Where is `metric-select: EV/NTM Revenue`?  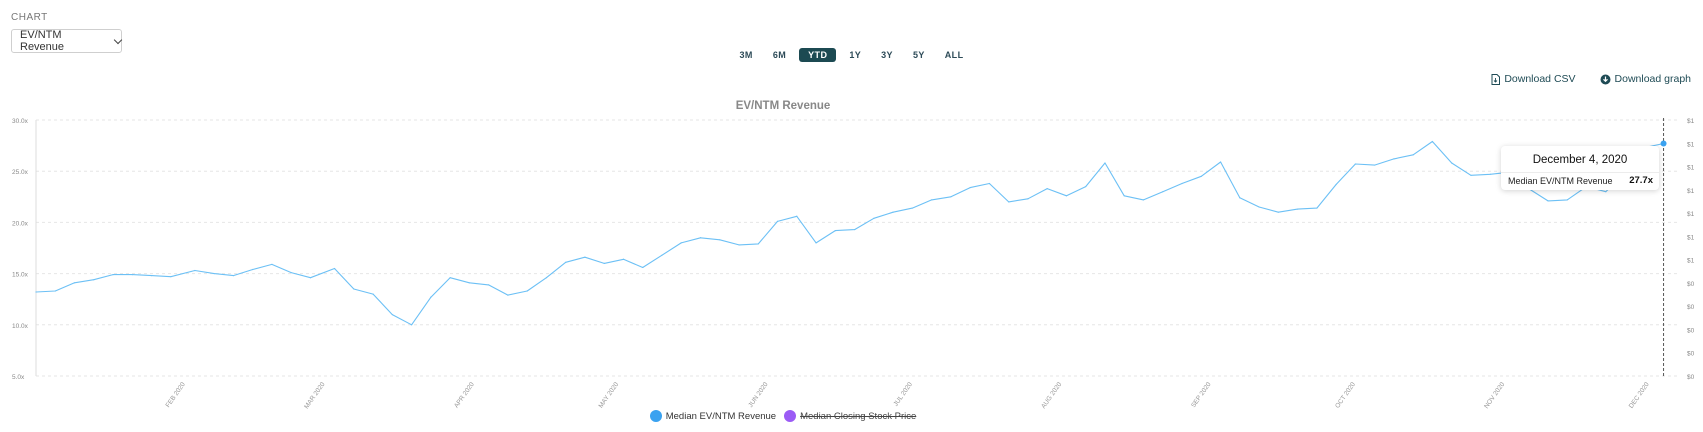
metric-select: EV/NTM Revenue is located at coordinates (67, 41).